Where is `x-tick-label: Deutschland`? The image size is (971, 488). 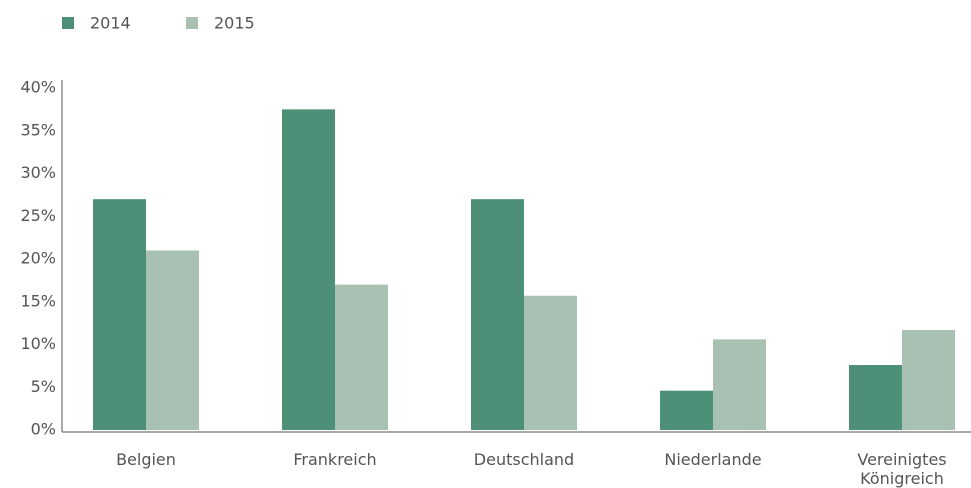
x-tick-label: Deutschland is located at coordinates (524, 459).